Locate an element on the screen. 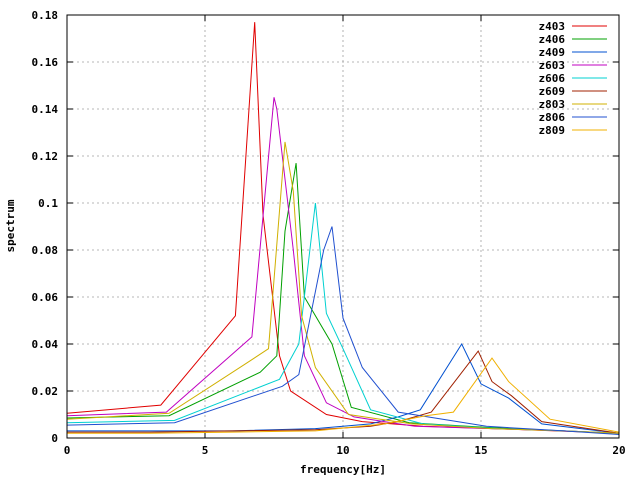 This screenshot has height=480, width=640. legend-label-z406: z406 is located at coordinates (552, 39).